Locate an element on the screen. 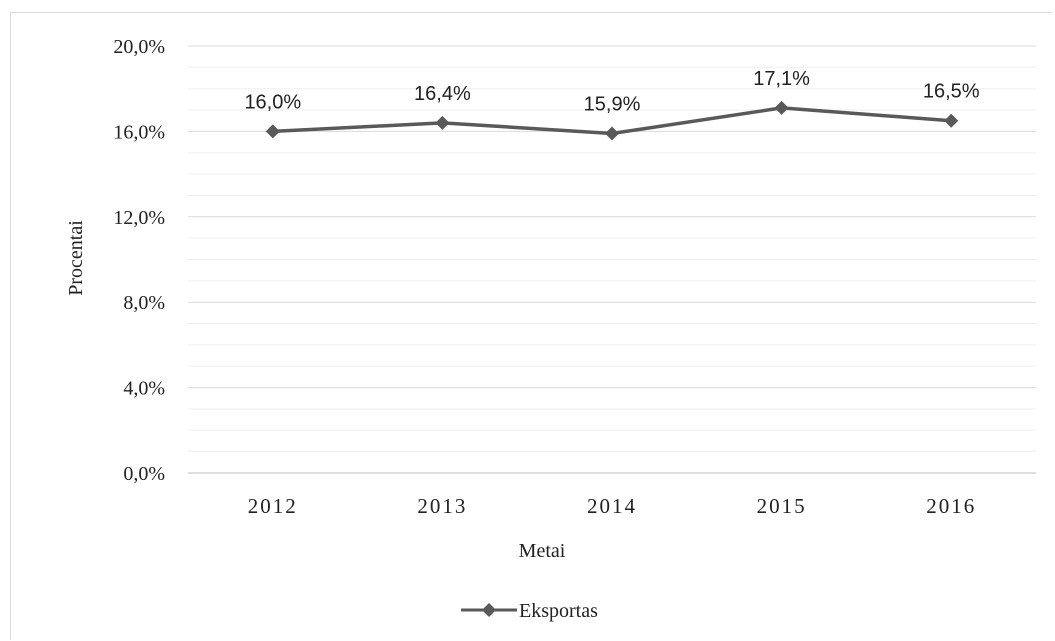  x-axis-title: Metai is located at coordinates (542, 551).